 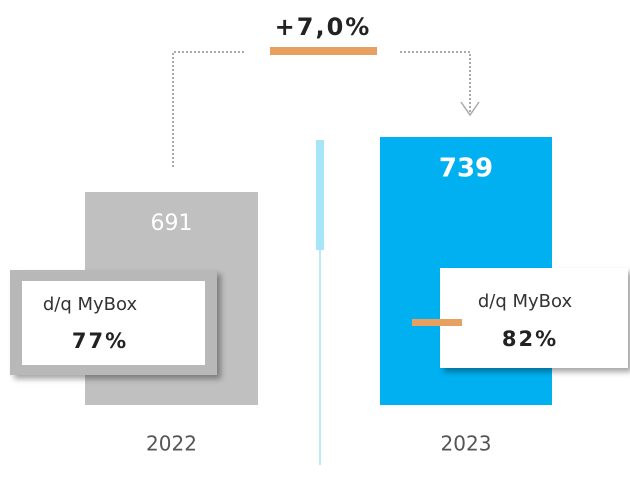 I want to click on x-tick-label: 2022, so click(x=171, y=444).